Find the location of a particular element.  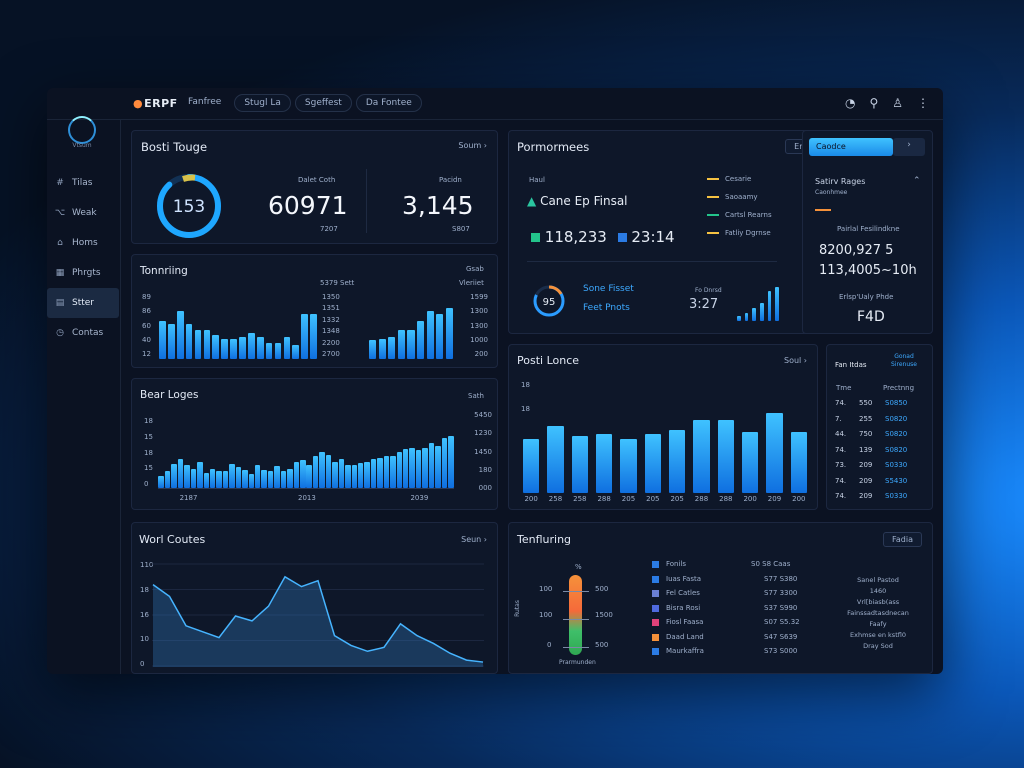

tab-3: Sgeffest is located at coordinates (323, 103).